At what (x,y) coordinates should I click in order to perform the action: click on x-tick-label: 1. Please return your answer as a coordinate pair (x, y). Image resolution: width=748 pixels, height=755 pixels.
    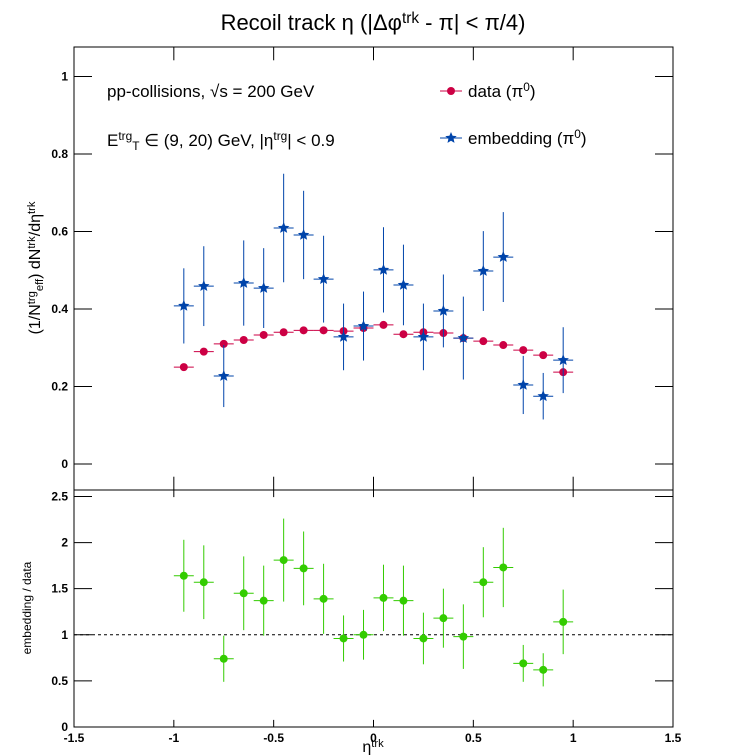
    Looking at the image, I should click on (573, 738).